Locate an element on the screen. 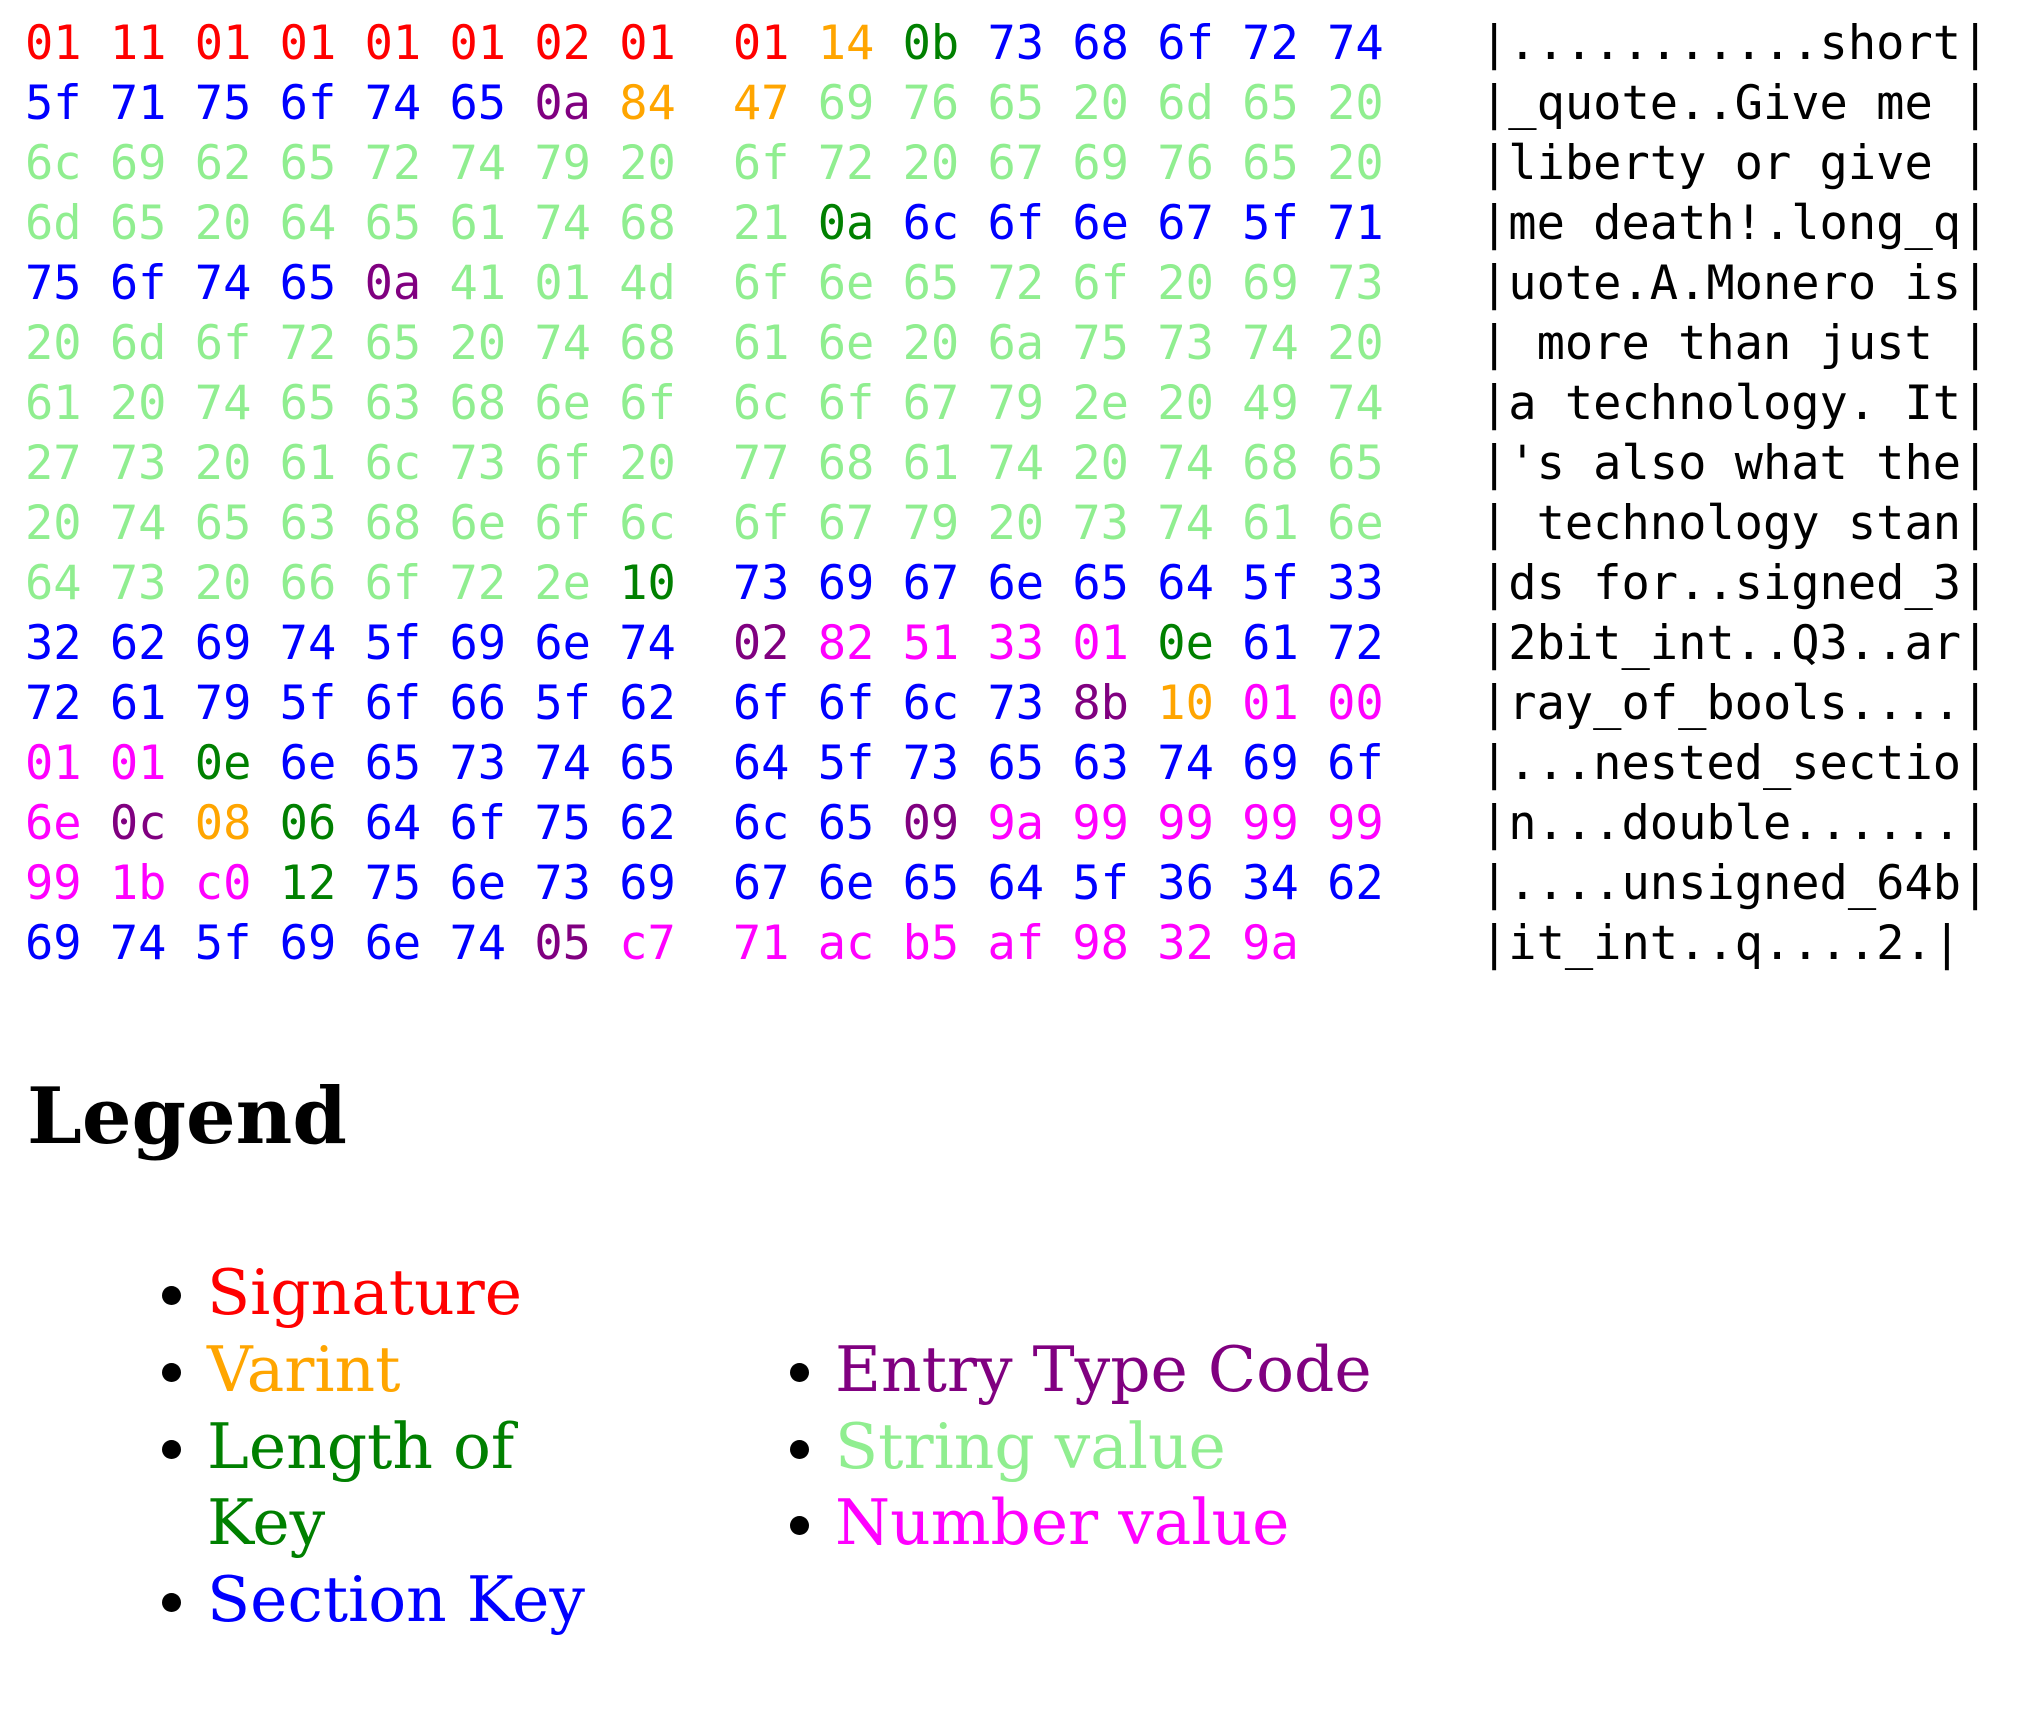 The height and width of the screenshot is (1725, 2022). legend-item-signature: Signature is located at coordinates (422, 1293).